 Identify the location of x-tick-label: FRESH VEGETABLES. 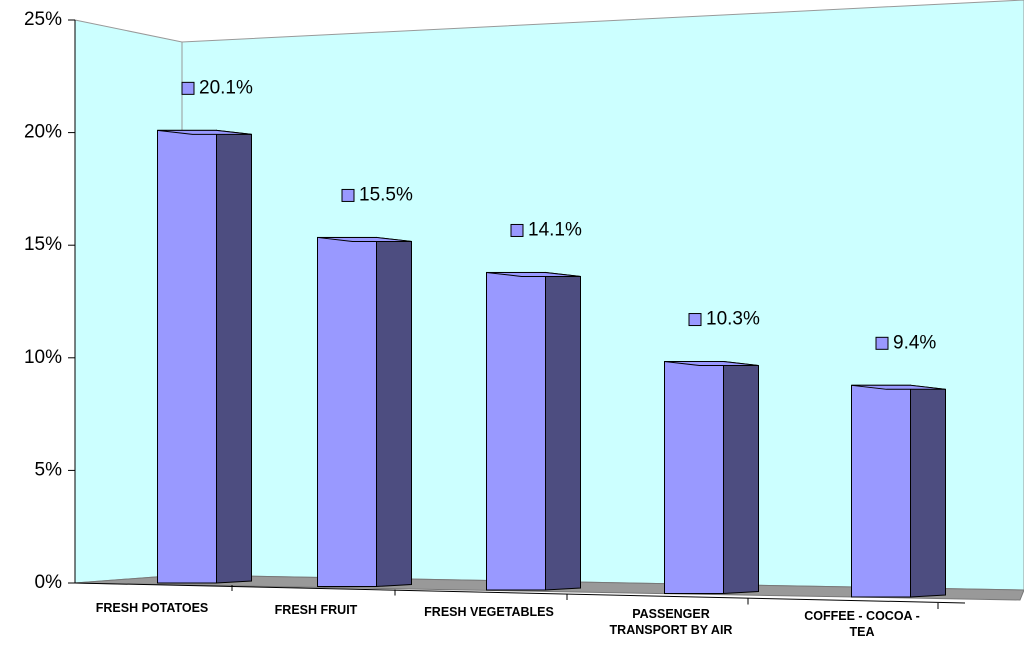
(489, 612).